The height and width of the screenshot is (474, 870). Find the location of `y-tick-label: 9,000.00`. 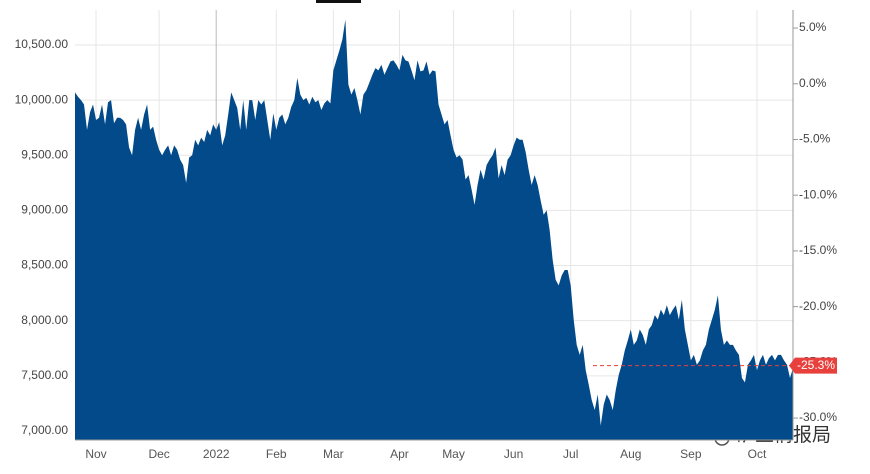

y-tick-label: 9,000.00 is located at coordinates (44, 210).